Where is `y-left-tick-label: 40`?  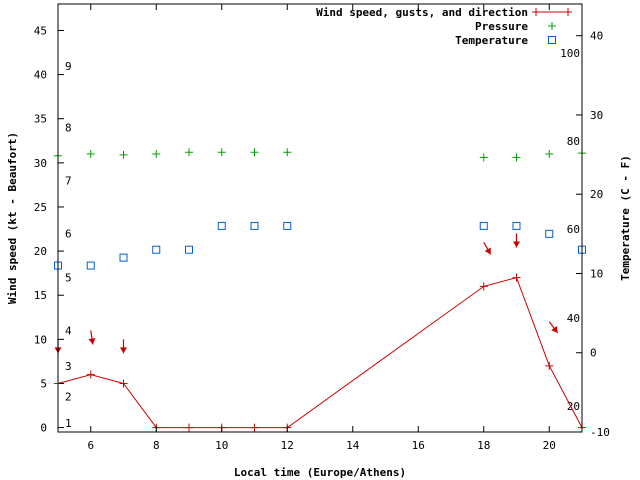 y-left-tick-label: 40 is located at coordinates (40, 75).